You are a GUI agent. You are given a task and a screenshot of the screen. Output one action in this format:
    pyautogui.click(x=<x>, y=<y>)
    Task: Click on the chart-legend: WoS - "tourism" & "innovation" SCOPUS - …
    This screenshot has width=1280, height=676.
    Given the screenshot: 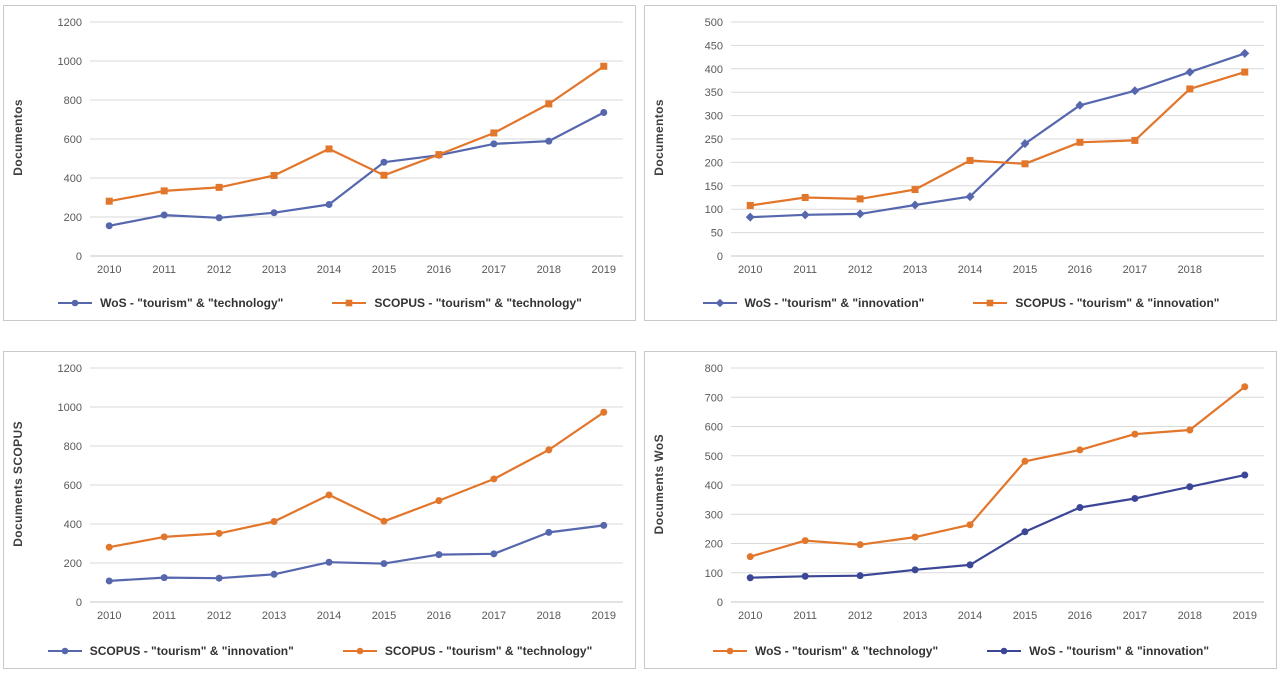 What is the action you would take?
    pyautogui.click(x=960, y=303)
    